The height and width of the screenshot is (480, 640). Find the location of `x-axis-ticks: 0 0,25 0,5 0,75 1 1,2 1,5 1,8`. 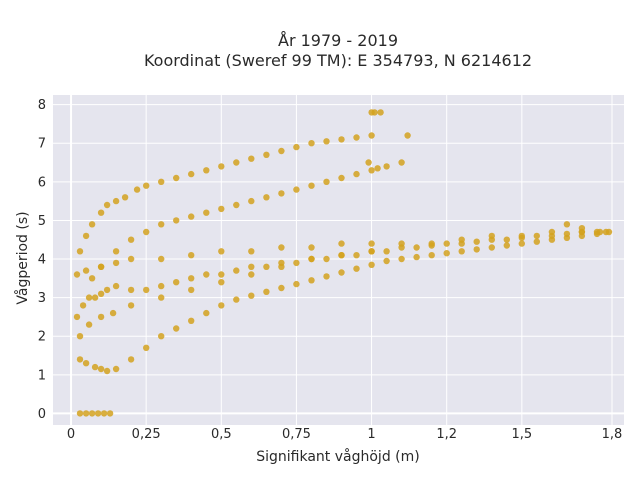

x-axis-ticks: 0 0,25 0,5 0,75 1 1,2 1,5 1,8 is located at coordinates (344, 434).